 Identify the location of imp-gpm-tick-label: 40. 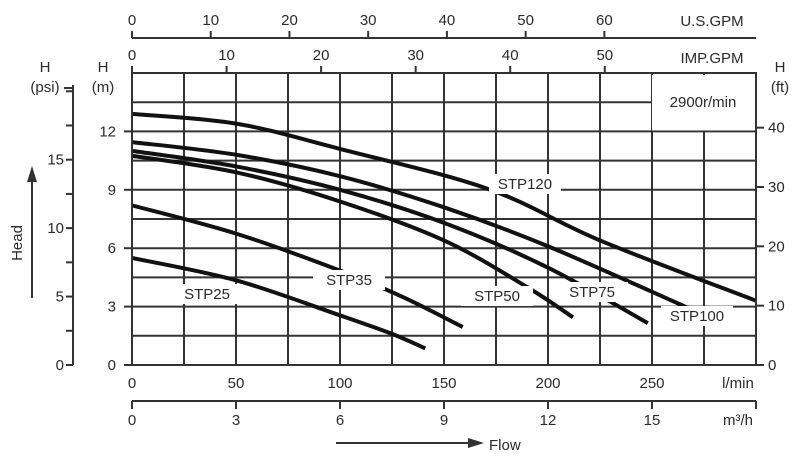
(510, 55).